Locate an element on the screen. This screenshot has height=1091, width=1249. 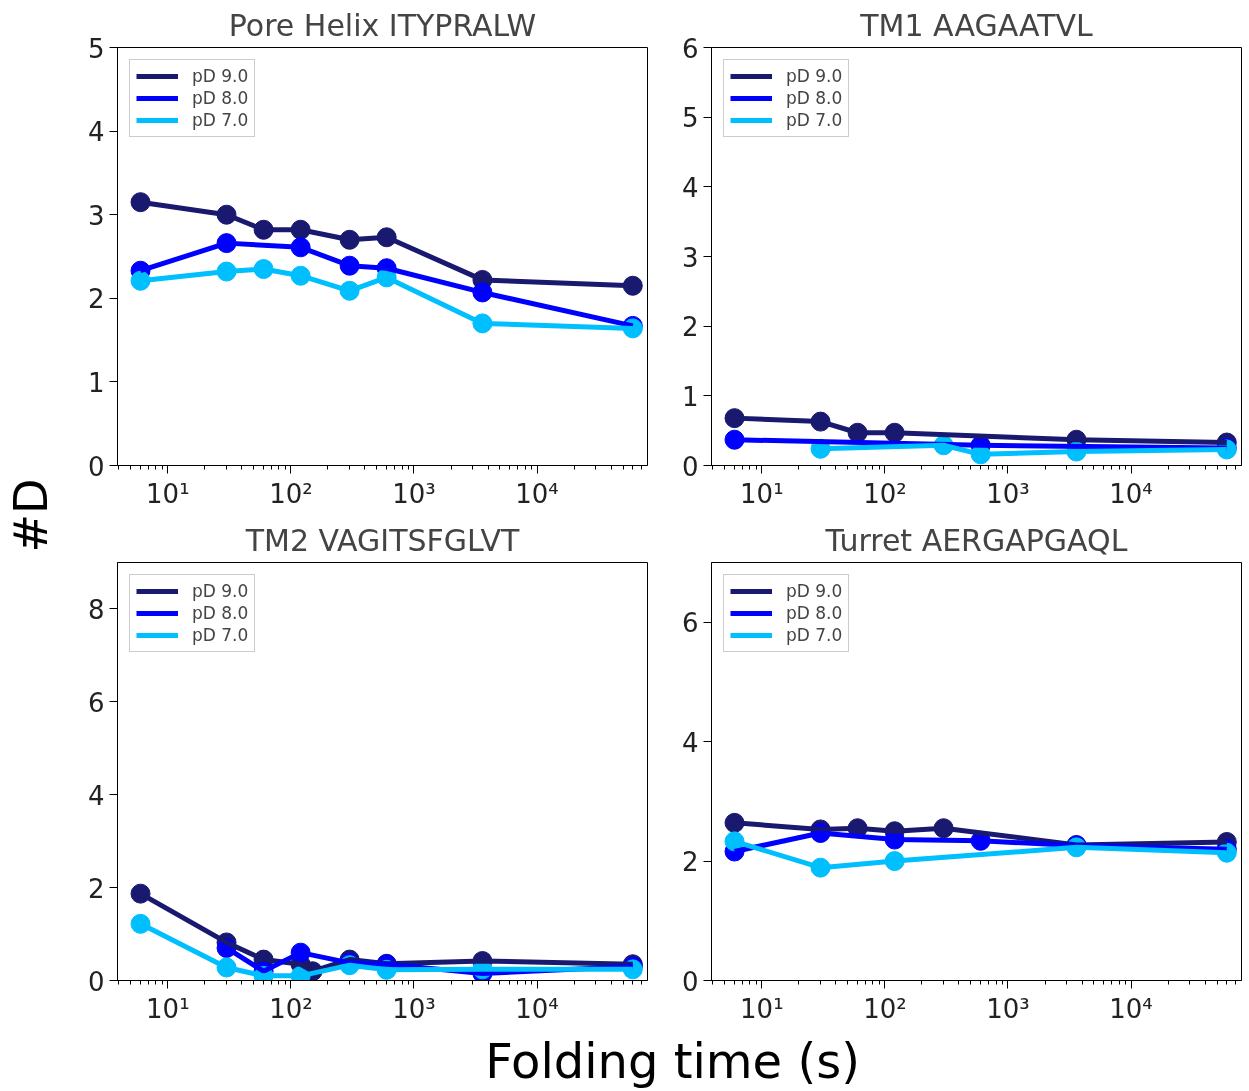
chart-title: TM2 VAGITSFGLVT is located at coordinates (382, 540).